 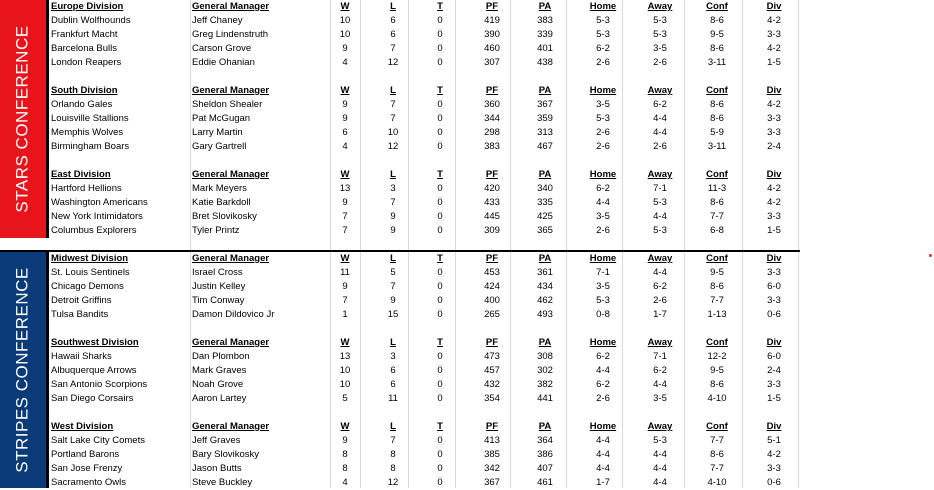 What do you see at coordinates (393, 230) in the screenshot?
I see `cell-l: 9` at bounding box center [393, 230].